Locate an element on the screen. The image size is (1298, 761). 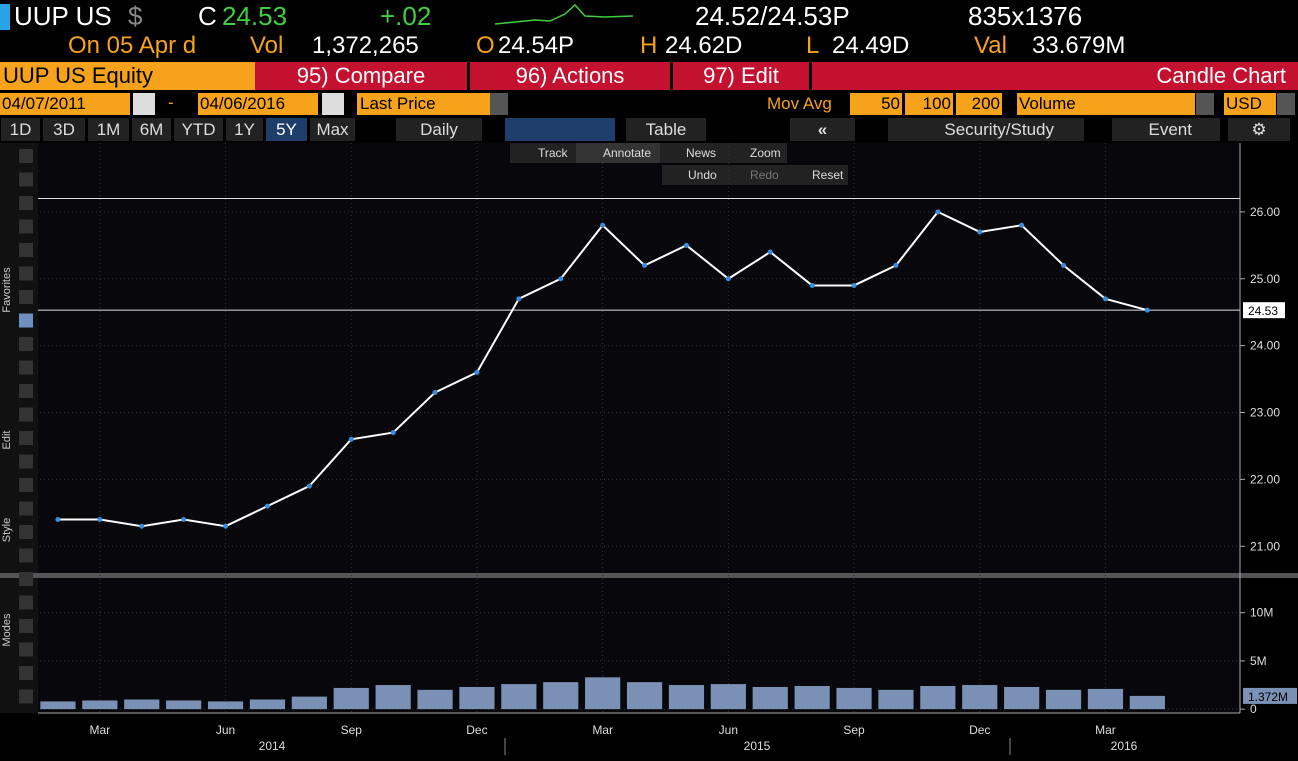
selected-tool is located at coordinates (618, 153).